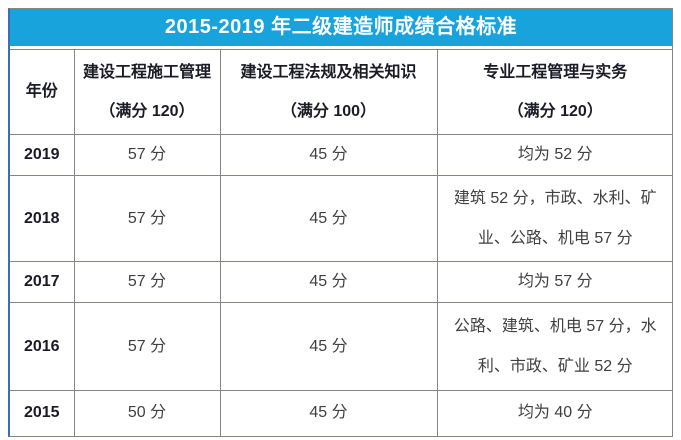 This screenshot has width=681, height=440. Describe the element at coordinates (555, 155) in the screenshot. I see `practice-score-cell: 均为 52 分` at that location.